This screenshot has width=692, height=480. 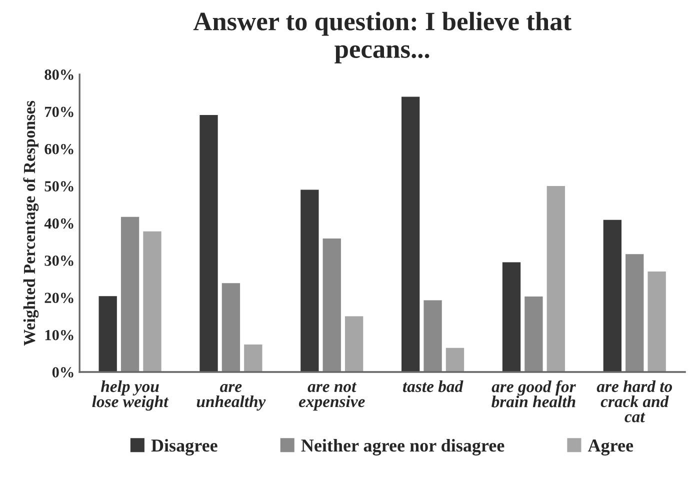 I want to click on y-tick-label: 20%, so click(x=59, y=298).